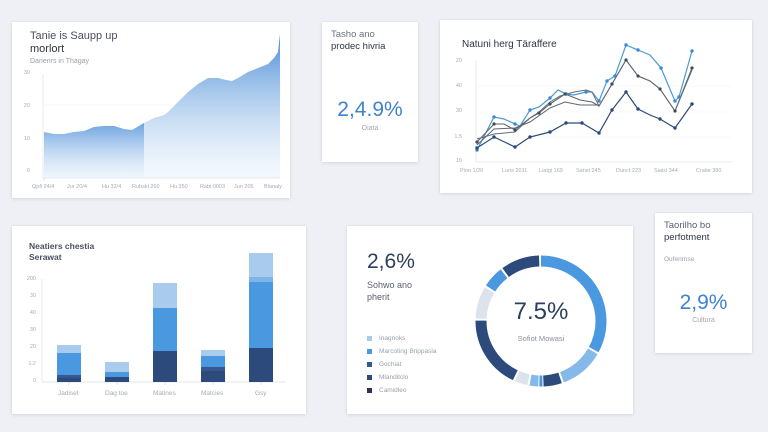 The height and width of the screenshot is (432, 768). What do you see at coordinates (244, 187) in the screenshot?
I see `area-x-tick: Jun 205` at bounding box center [244, 187].